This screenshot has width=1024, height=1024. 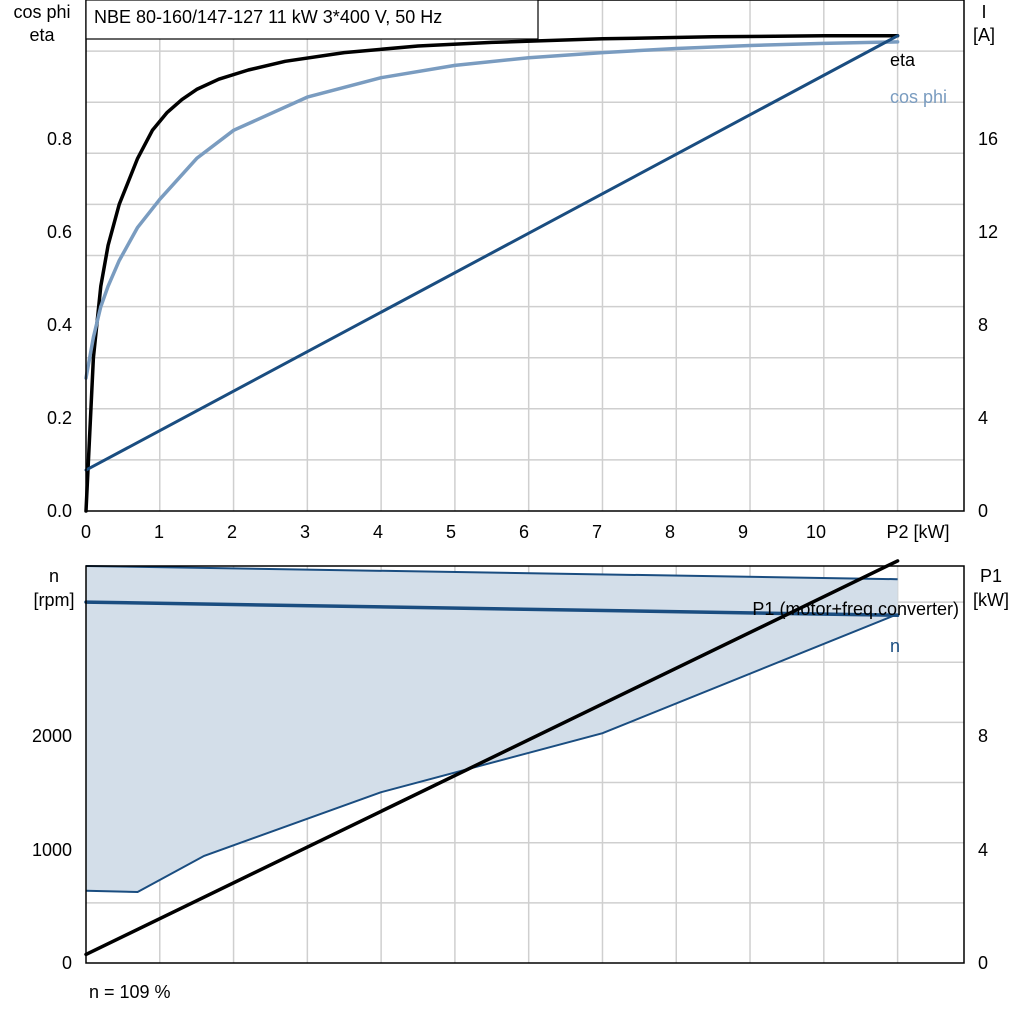 I want to click on speed-footnote: n = 109 %, so click(x=130, y=992).